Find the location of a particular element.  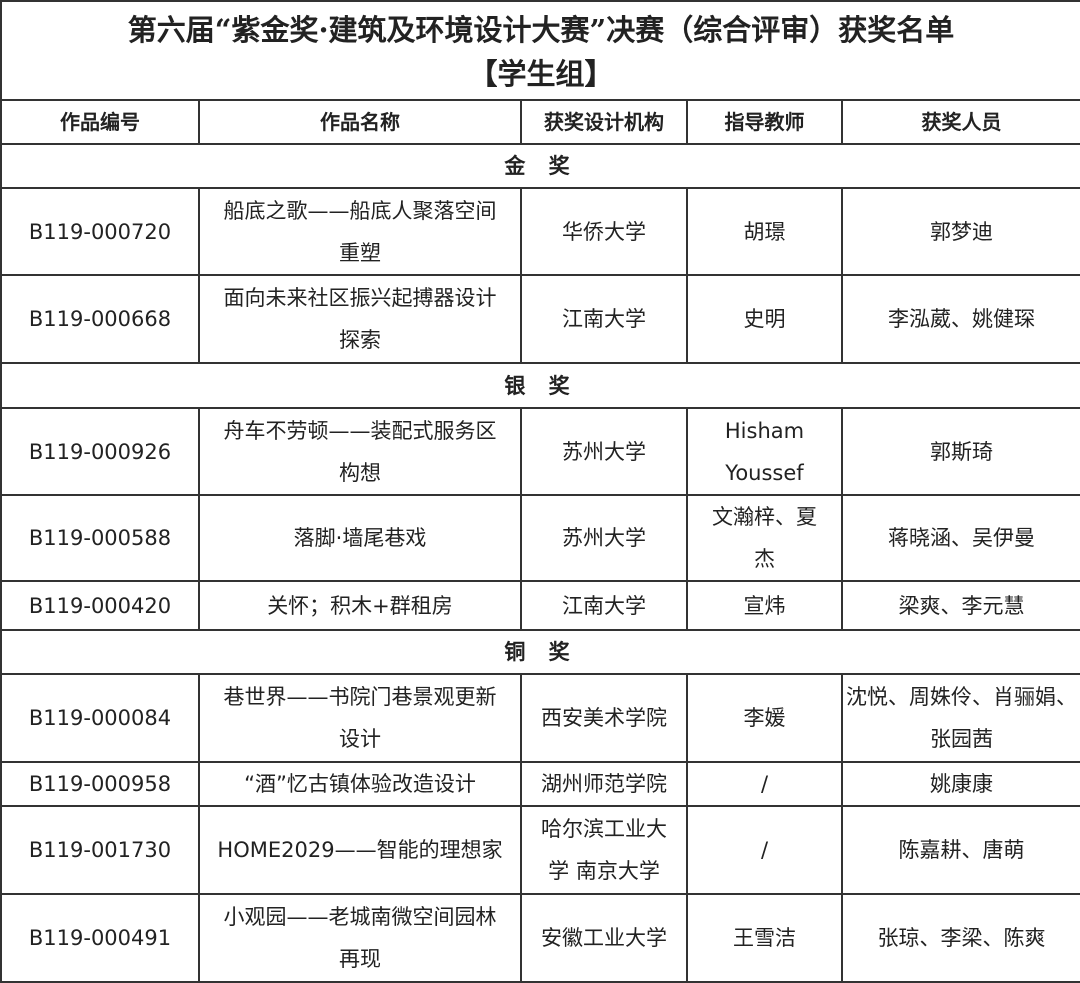

header-teacher: 指导教师 is located at coordinates (764, 122).